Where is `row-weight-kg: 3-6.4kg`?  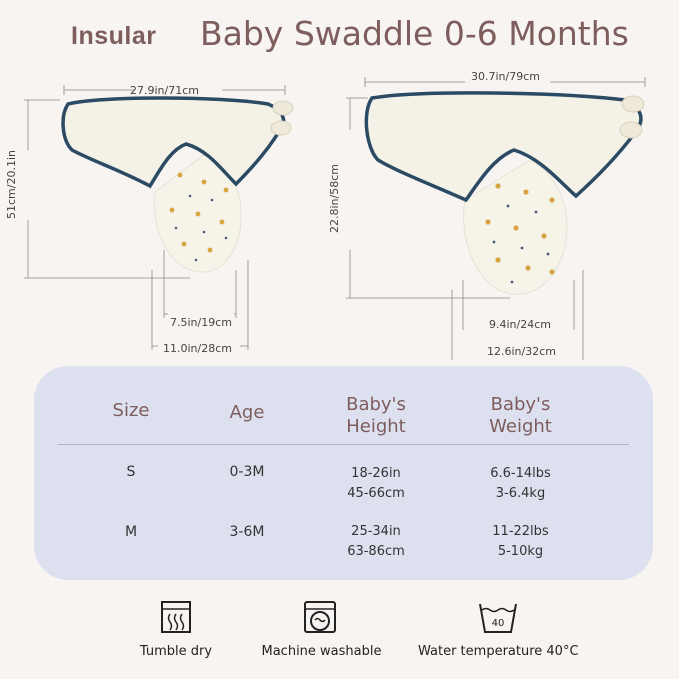
row-weight-kg: 3-6.4kg is located at coordinates (520, 493).